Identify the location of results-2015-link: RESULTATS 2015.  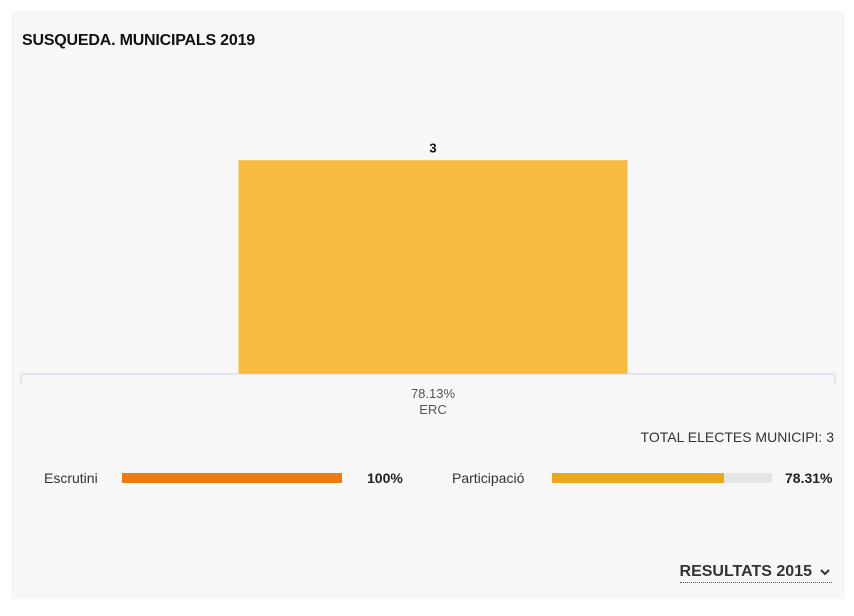
(755, 573).